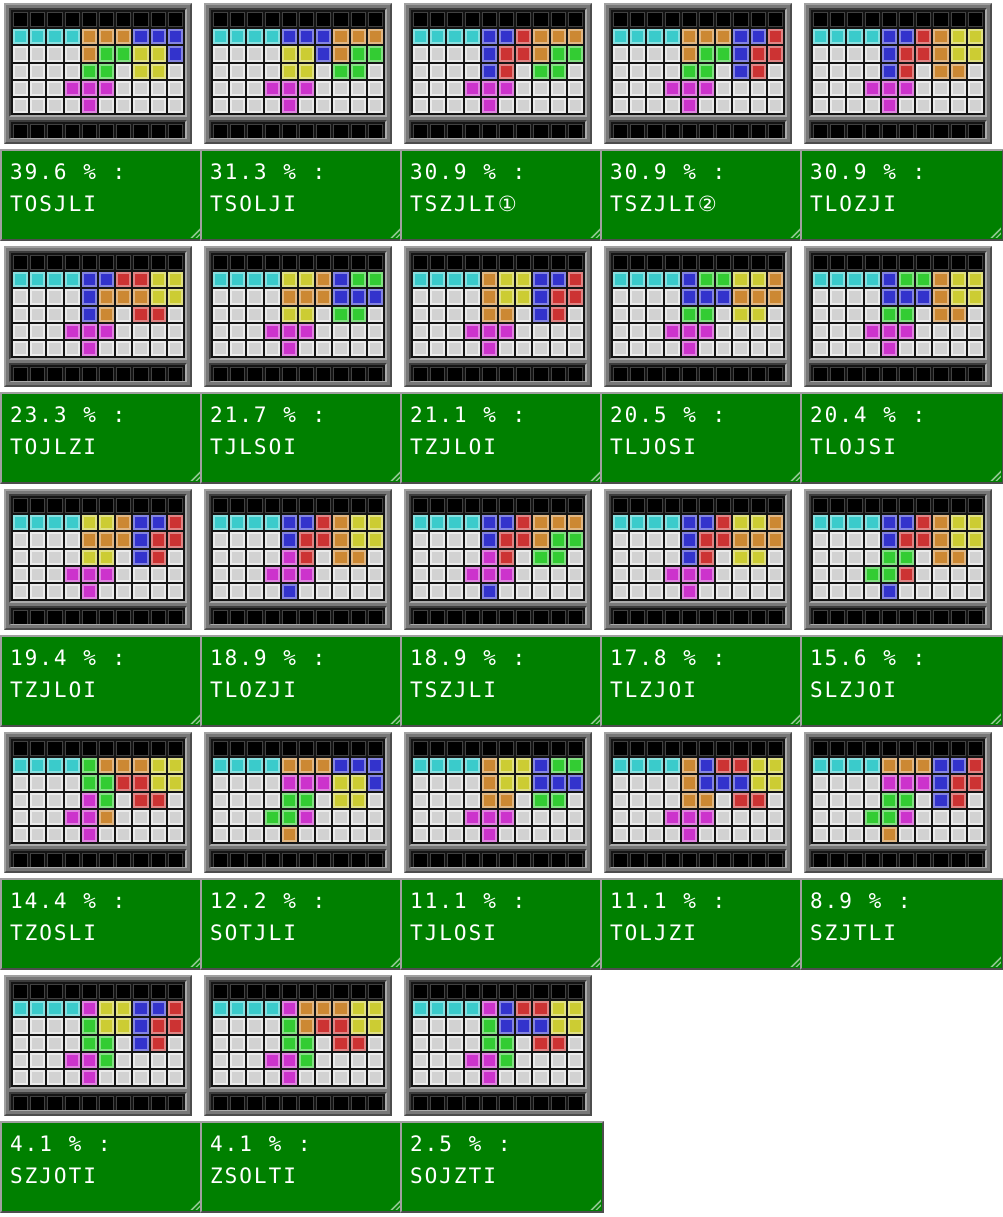  What do you see at coordinates (854, 690) in the screenshot?
I see `sequence-label: SLZJOI` at bounding box center [854, 690].